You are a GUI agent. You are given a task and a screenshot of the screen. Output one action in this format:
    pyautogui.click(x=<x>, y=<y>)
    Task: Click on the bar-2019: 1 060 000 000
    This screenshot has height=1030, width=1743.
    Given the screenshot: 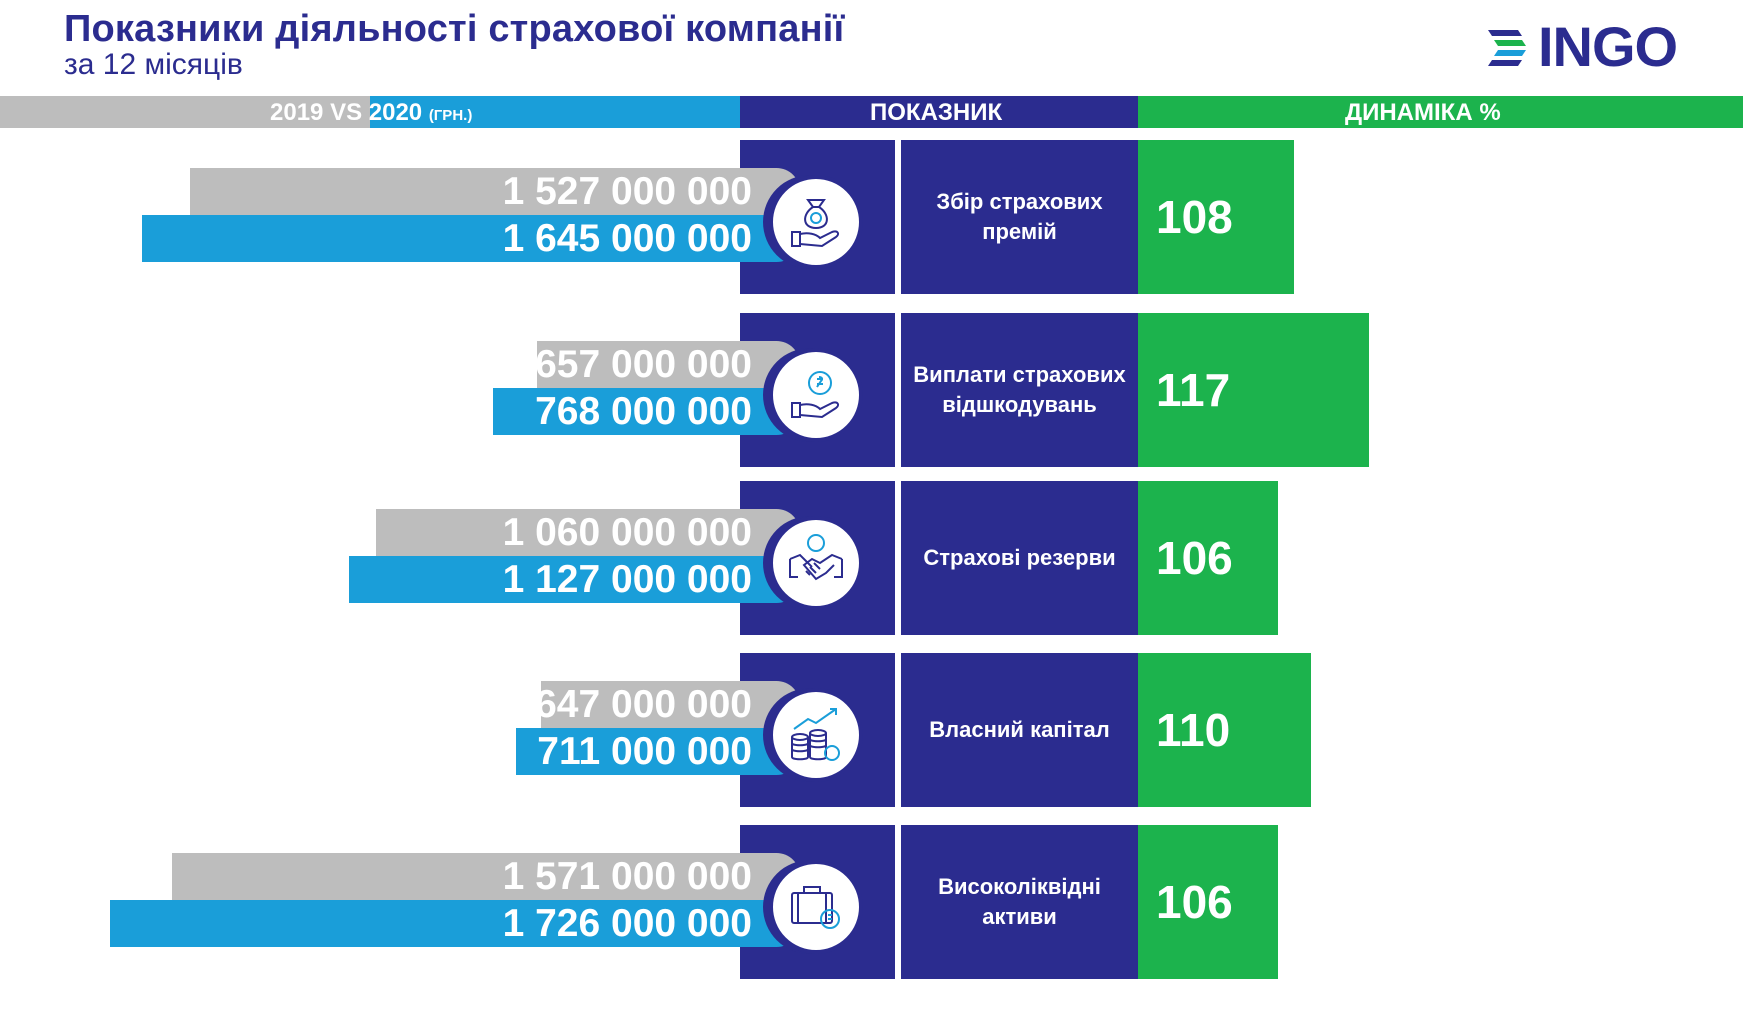 What is the action you would take?
    pyautogui.click(x=588, y=532)
    